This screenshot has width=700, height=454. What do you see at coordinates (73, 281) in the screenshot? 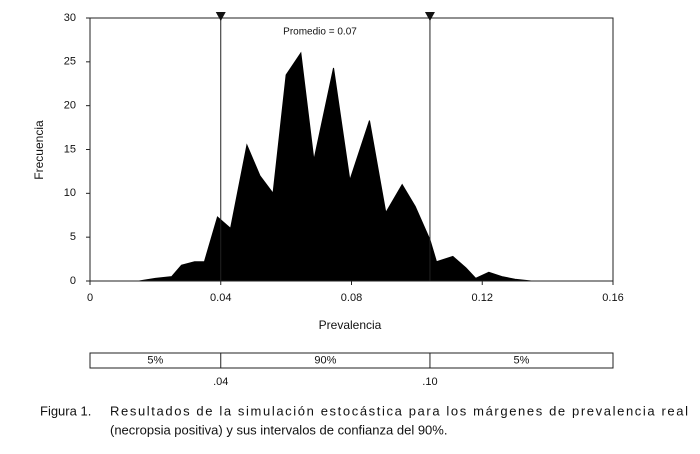
I see `y-tick-label: 0` at bounding box center [73, 281].